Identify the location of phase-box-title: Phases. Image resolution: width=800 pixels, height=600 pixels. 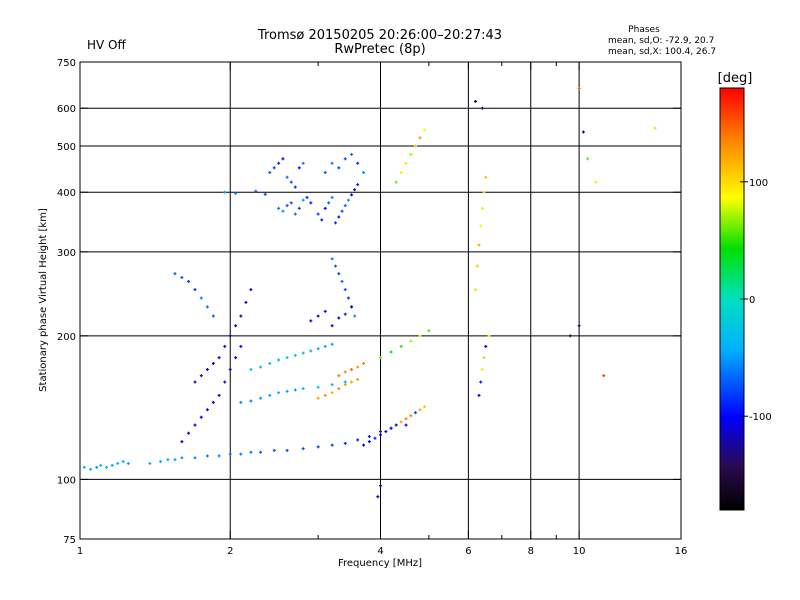
(644, 30).